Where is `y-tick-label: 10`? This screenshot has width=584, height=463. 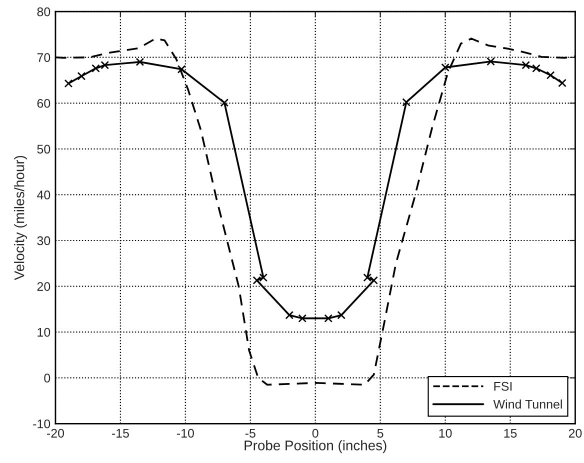 y-tick-label: 10 is located at coordinates (44, 332).